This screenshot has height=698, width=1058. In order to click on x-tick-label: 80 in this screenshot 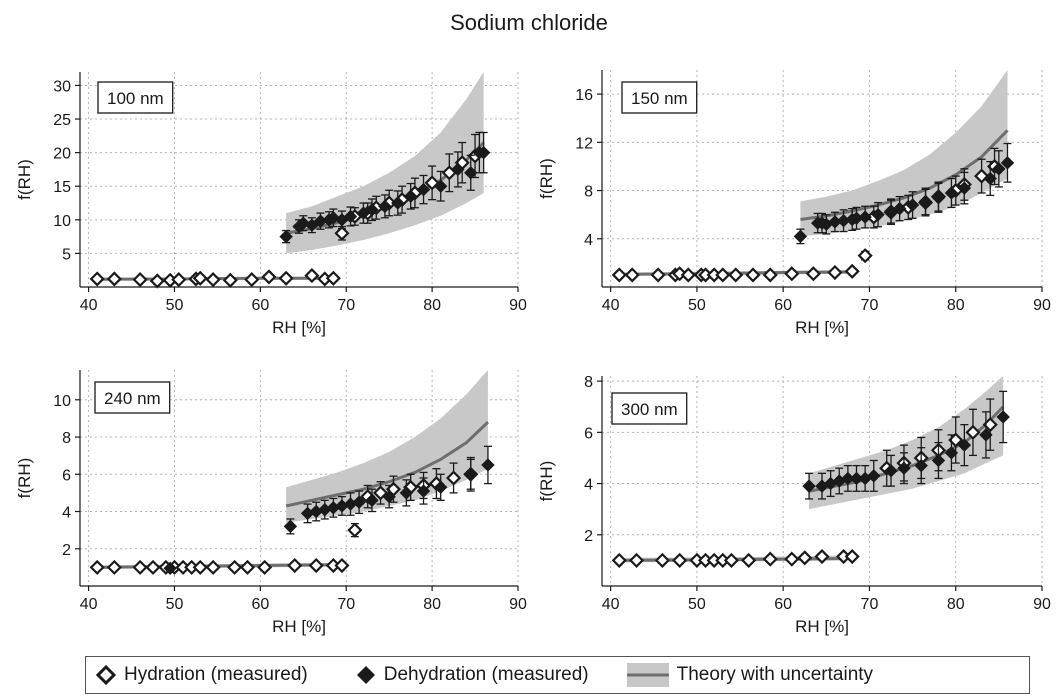, I will do `click(956, 604)`.